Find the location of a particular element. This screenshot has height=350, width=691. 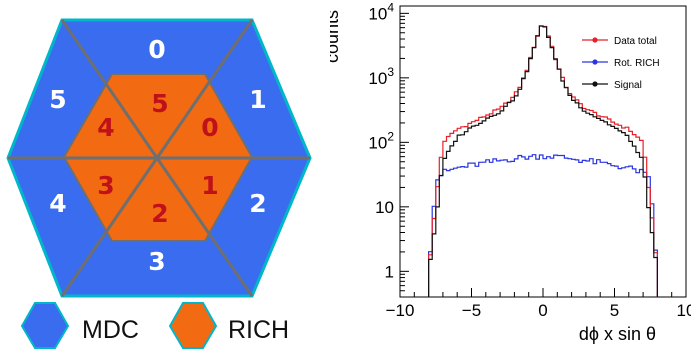

mdc-sector-label-3: 3 is located at coordinates (156, 261).